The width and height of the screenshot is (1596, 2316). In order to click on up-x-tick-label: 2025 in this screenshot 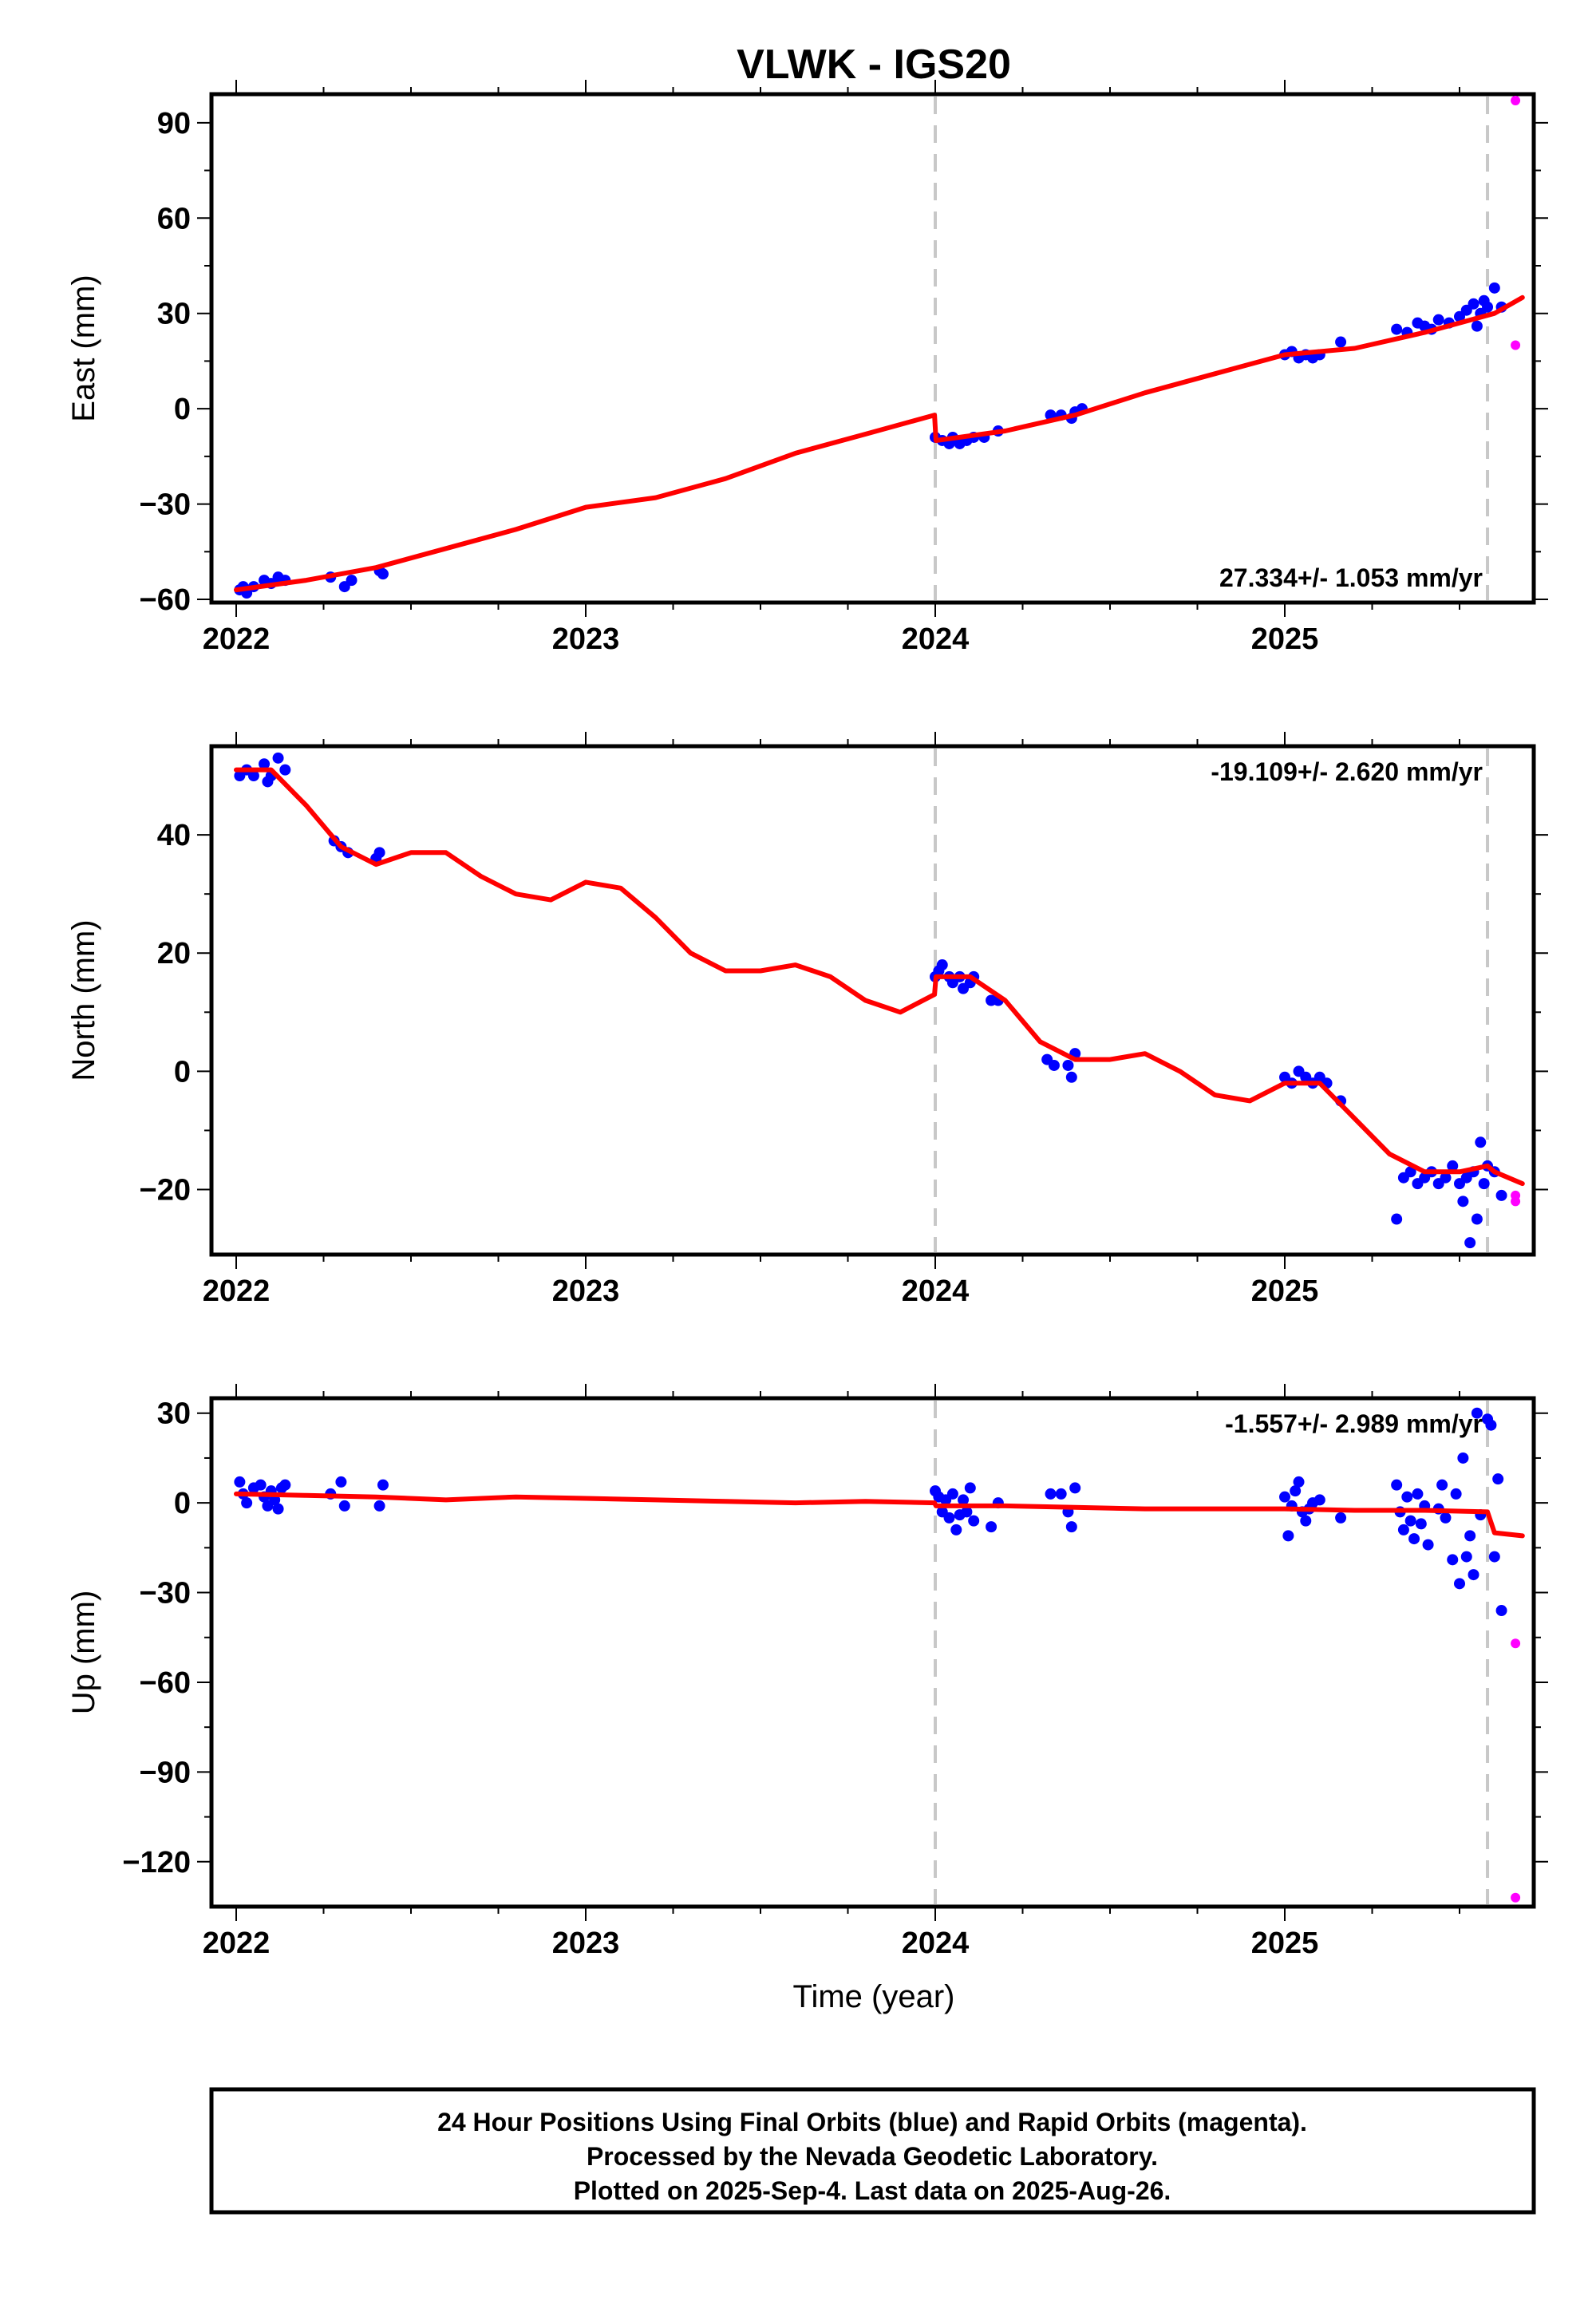, I will do `click(1285, 1943)`.